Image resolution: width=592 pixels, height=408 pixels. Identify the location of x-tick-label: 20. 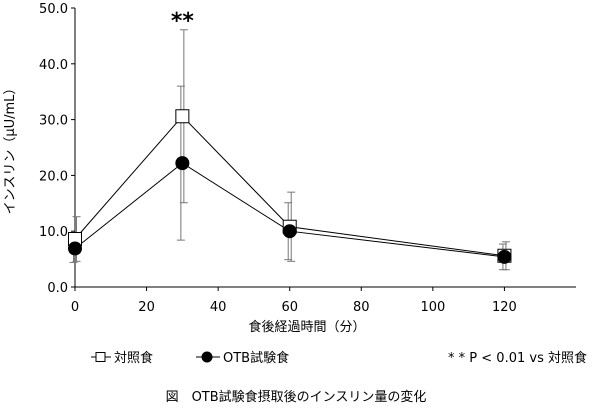
(146, 307).